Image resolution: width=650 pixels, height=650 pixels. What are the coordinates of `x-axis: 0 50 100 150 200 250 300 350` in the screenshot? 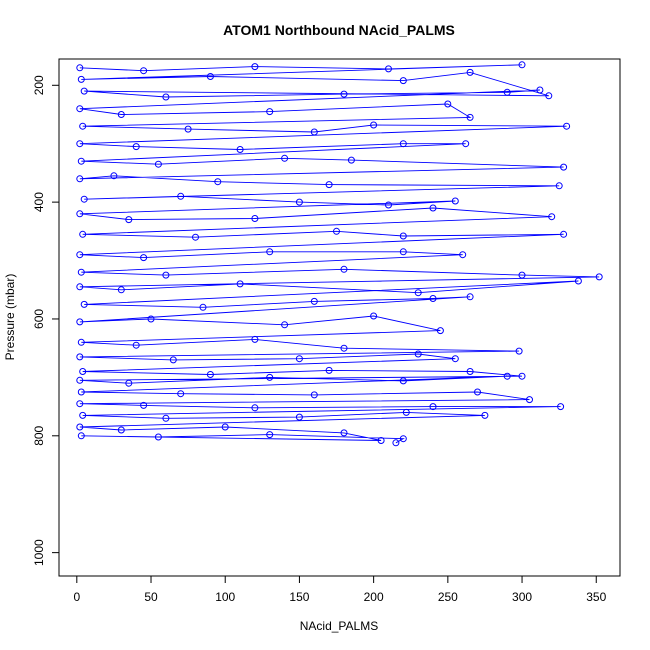 It's located at (340, 589).